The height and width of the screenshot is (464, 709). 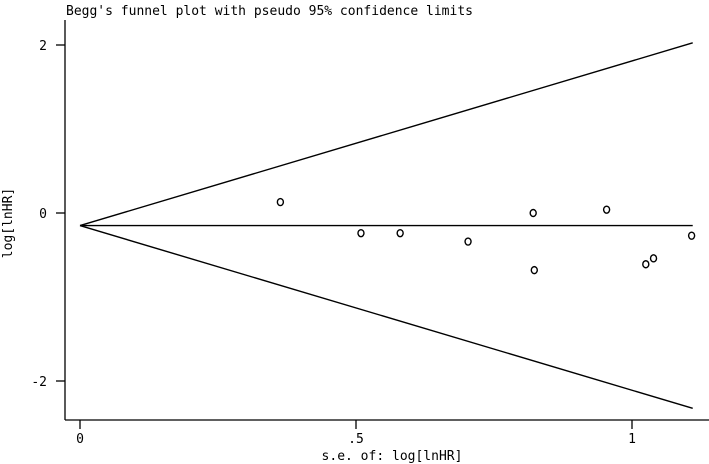 What do you see at coordinates (39, 382) in the screenshot?
I see `y-tick-label: -2` at bounding box center [39, 382].